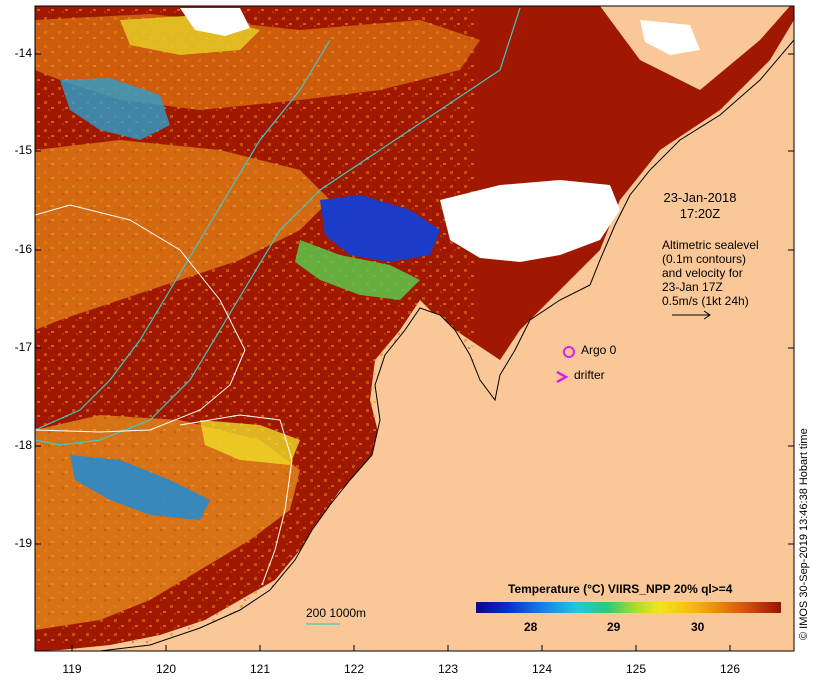 Image resolution: width=820 pixels, height=680 pixels. I want to click on lat-label: -19, so click(23, 543).